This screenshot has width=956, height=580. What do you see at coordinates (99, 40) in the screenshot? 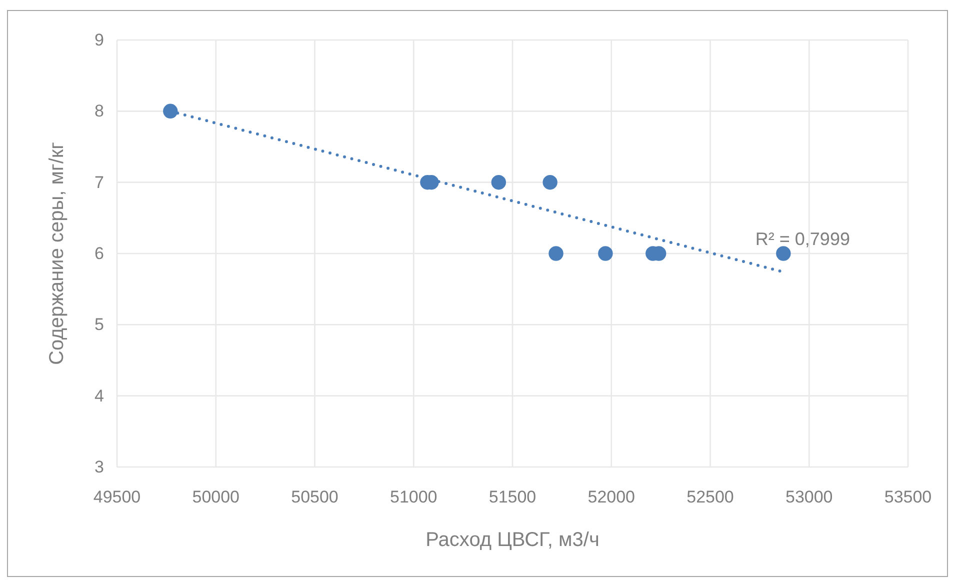
I see `y-tick-label: 9` at bounding box center [99, 40].